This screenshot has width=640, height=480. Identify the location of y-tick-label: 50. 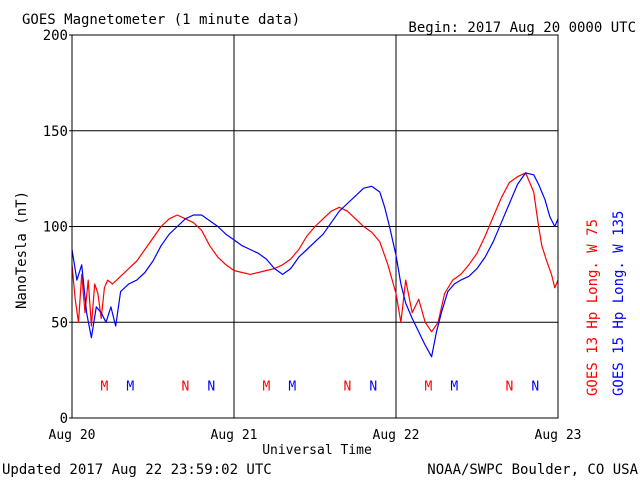
(59, 323).